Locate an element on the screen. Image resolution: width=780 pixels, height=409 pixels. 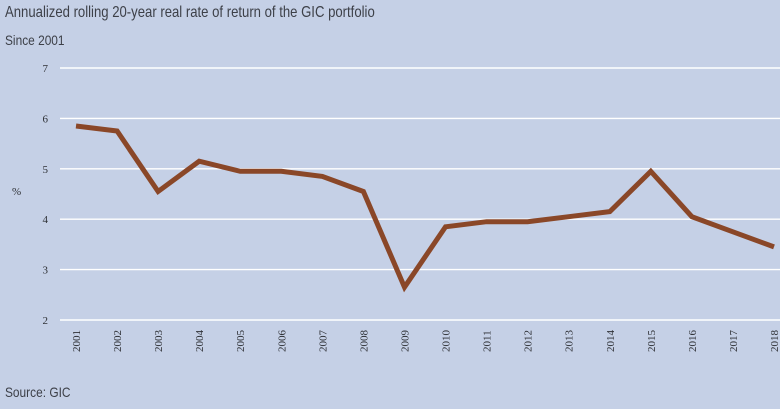
y-tick-label: 5 is located at coordinates (46, 170).